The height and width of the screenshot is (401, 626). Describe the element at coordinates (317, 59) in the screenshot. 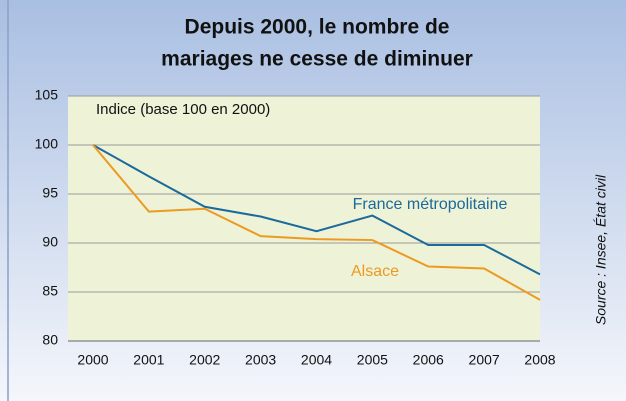

I see `chart-title: mariages ne cesse de diminuer` at that location.